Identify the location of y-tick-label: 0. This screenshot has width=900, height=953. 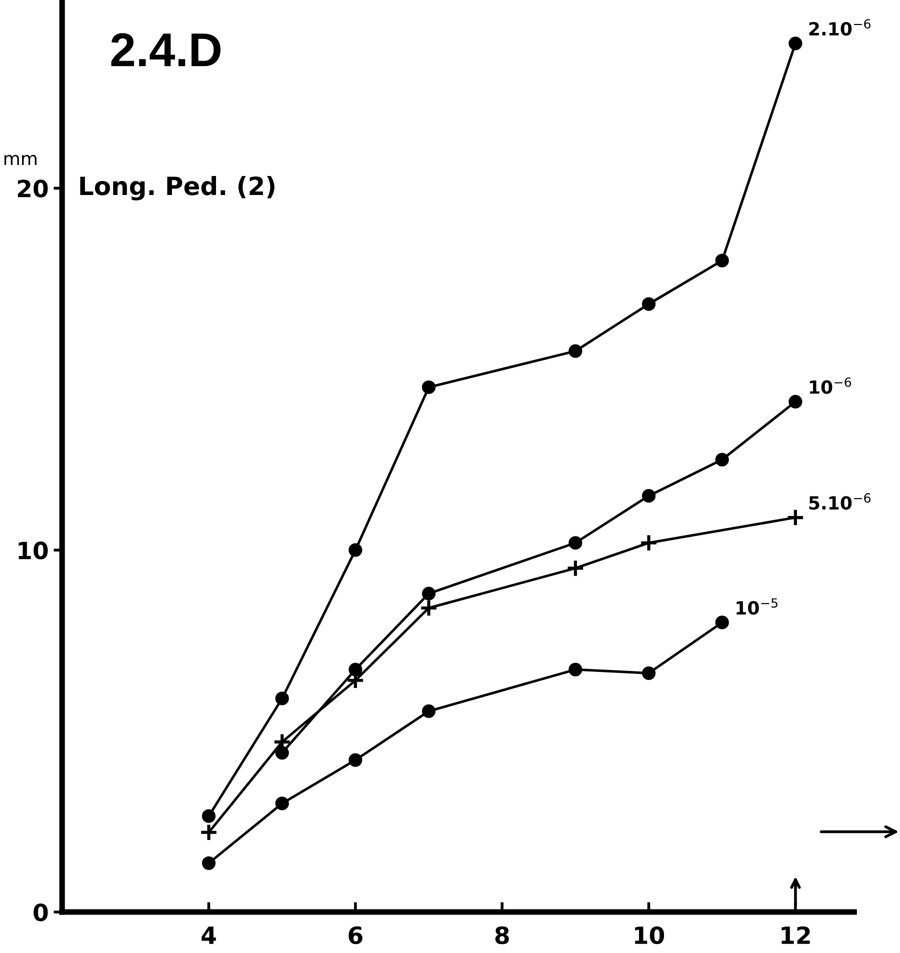
(41, 912).